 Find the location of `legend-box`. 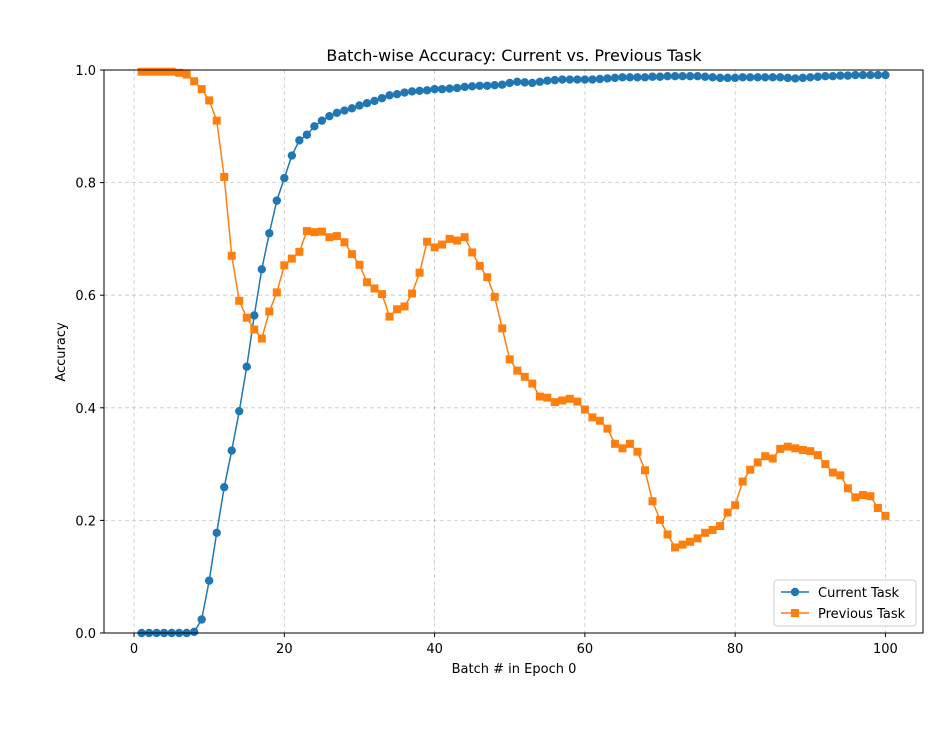

legend-box is located at coordinates (845, 603).